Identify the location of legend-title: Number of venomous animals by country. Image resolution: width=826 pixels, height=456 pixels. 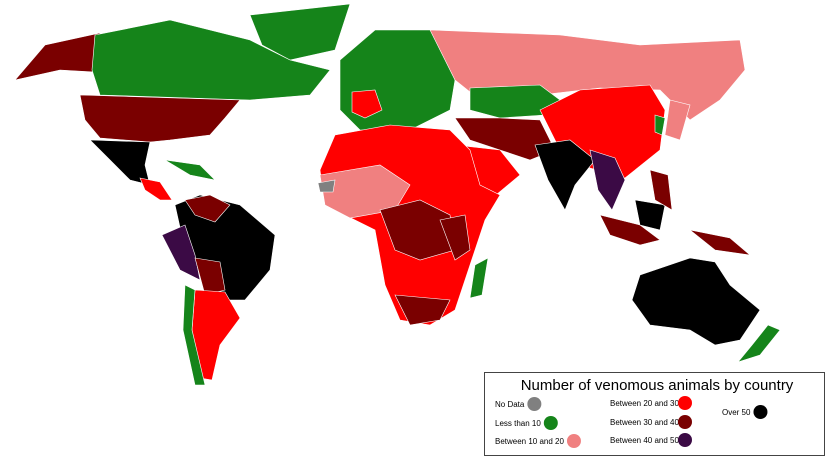
(657, 385).